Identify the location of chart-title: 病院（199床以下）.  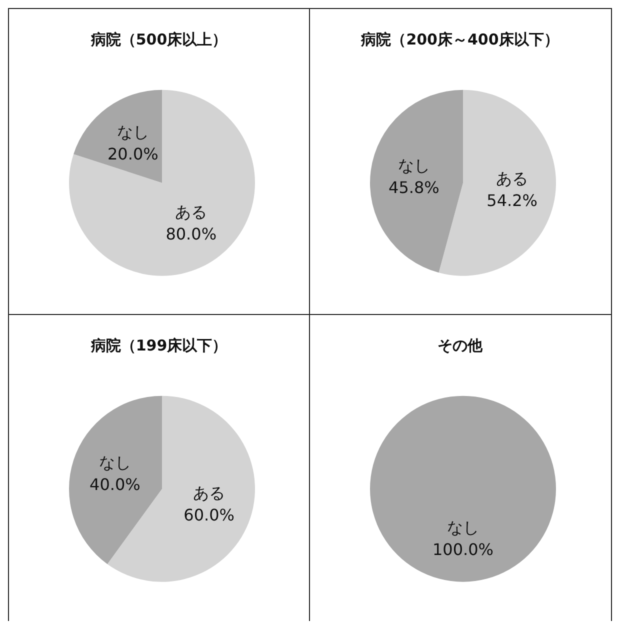
(159, 345).